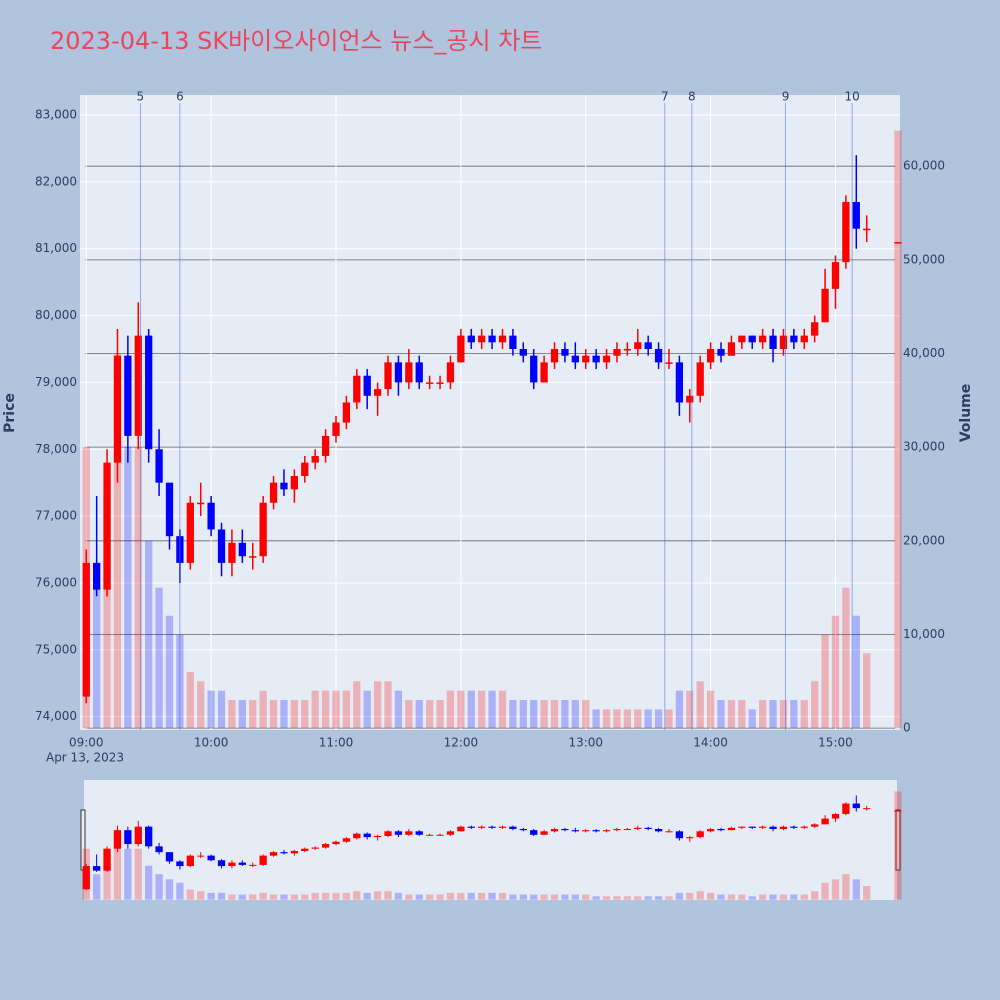  Describe the element at coordinates (490, 840) in the screenshot. I see `range-slider` at that location.